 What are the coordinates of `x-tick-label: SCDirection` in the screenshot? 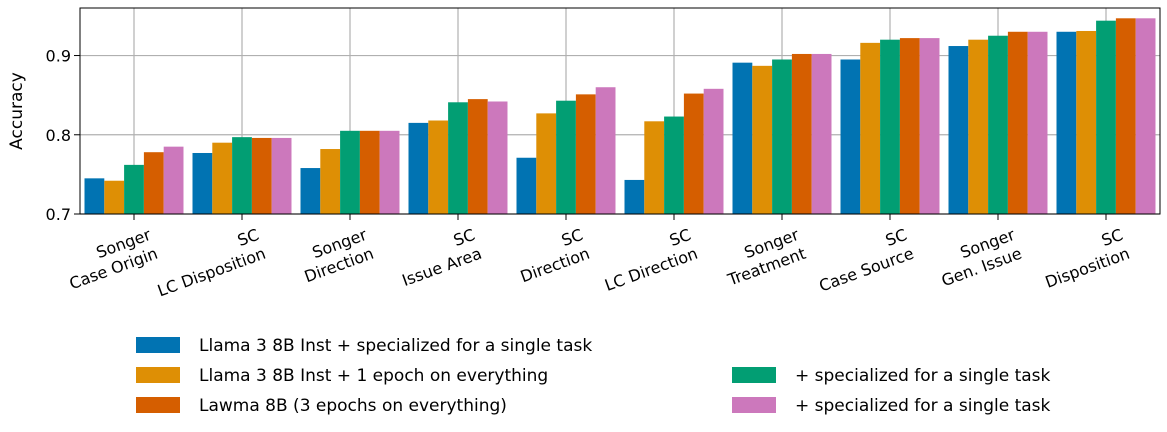 It's located at (551, 255).